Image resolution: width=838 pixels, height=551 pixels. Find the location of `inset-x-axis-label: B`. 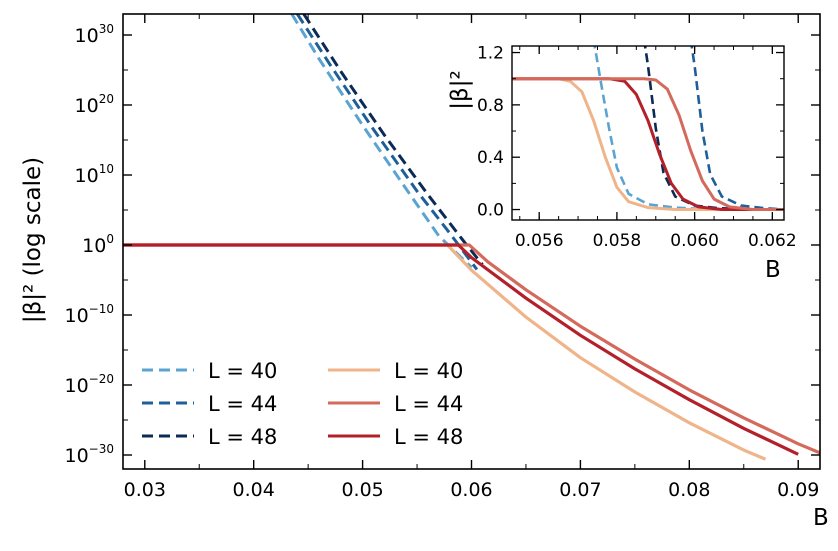

inset-x-axis-label: B is located at coordinates (773, 270).